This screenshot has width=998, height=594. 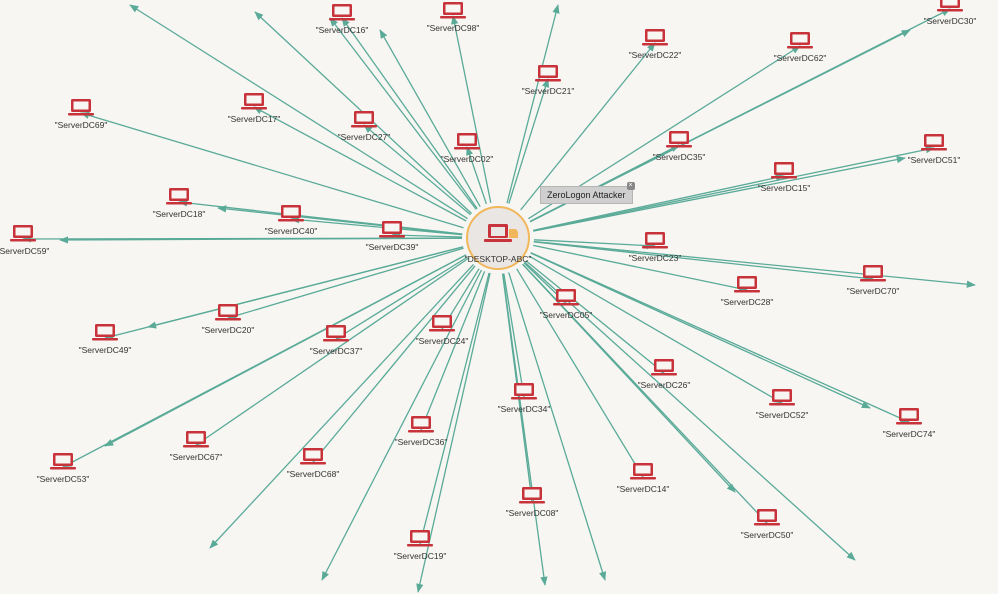 What do you see at coordinates (782, 404) in the screenshot?
I see `node-serverdc52: "ServerDC52"` at bounding box center [782, 404].